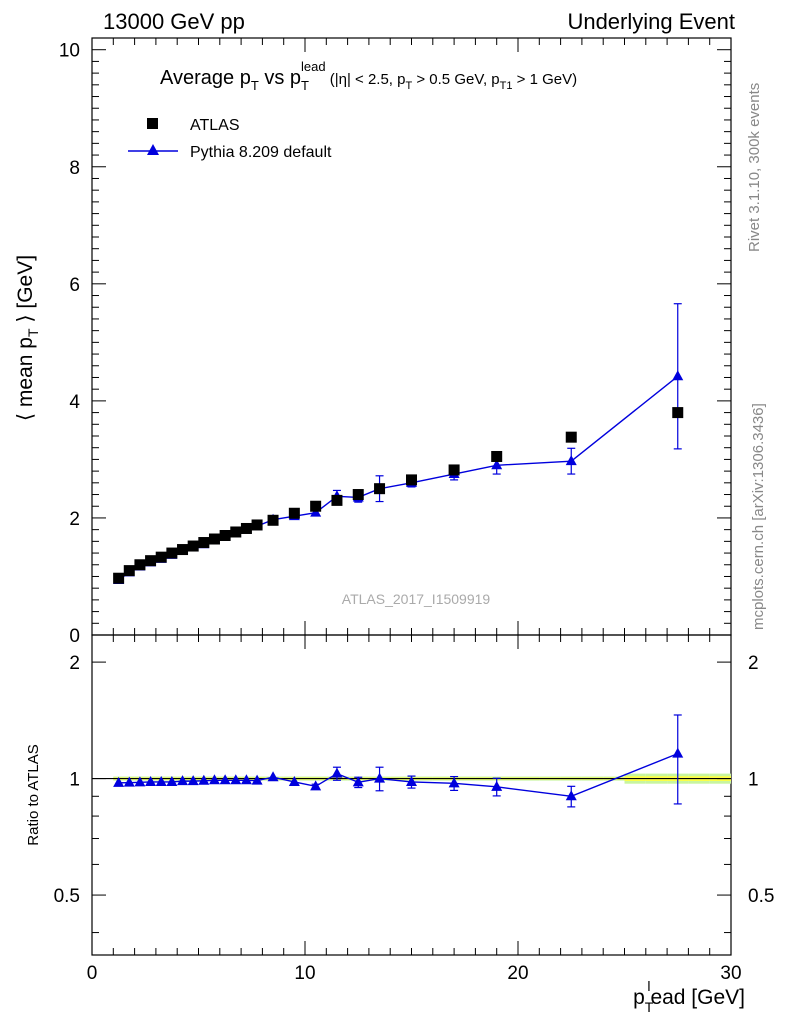  What do you see at coordinates (74, 285) in the screenshot?
I see `y-tick-label: 6` at bounding box center [74, 285].